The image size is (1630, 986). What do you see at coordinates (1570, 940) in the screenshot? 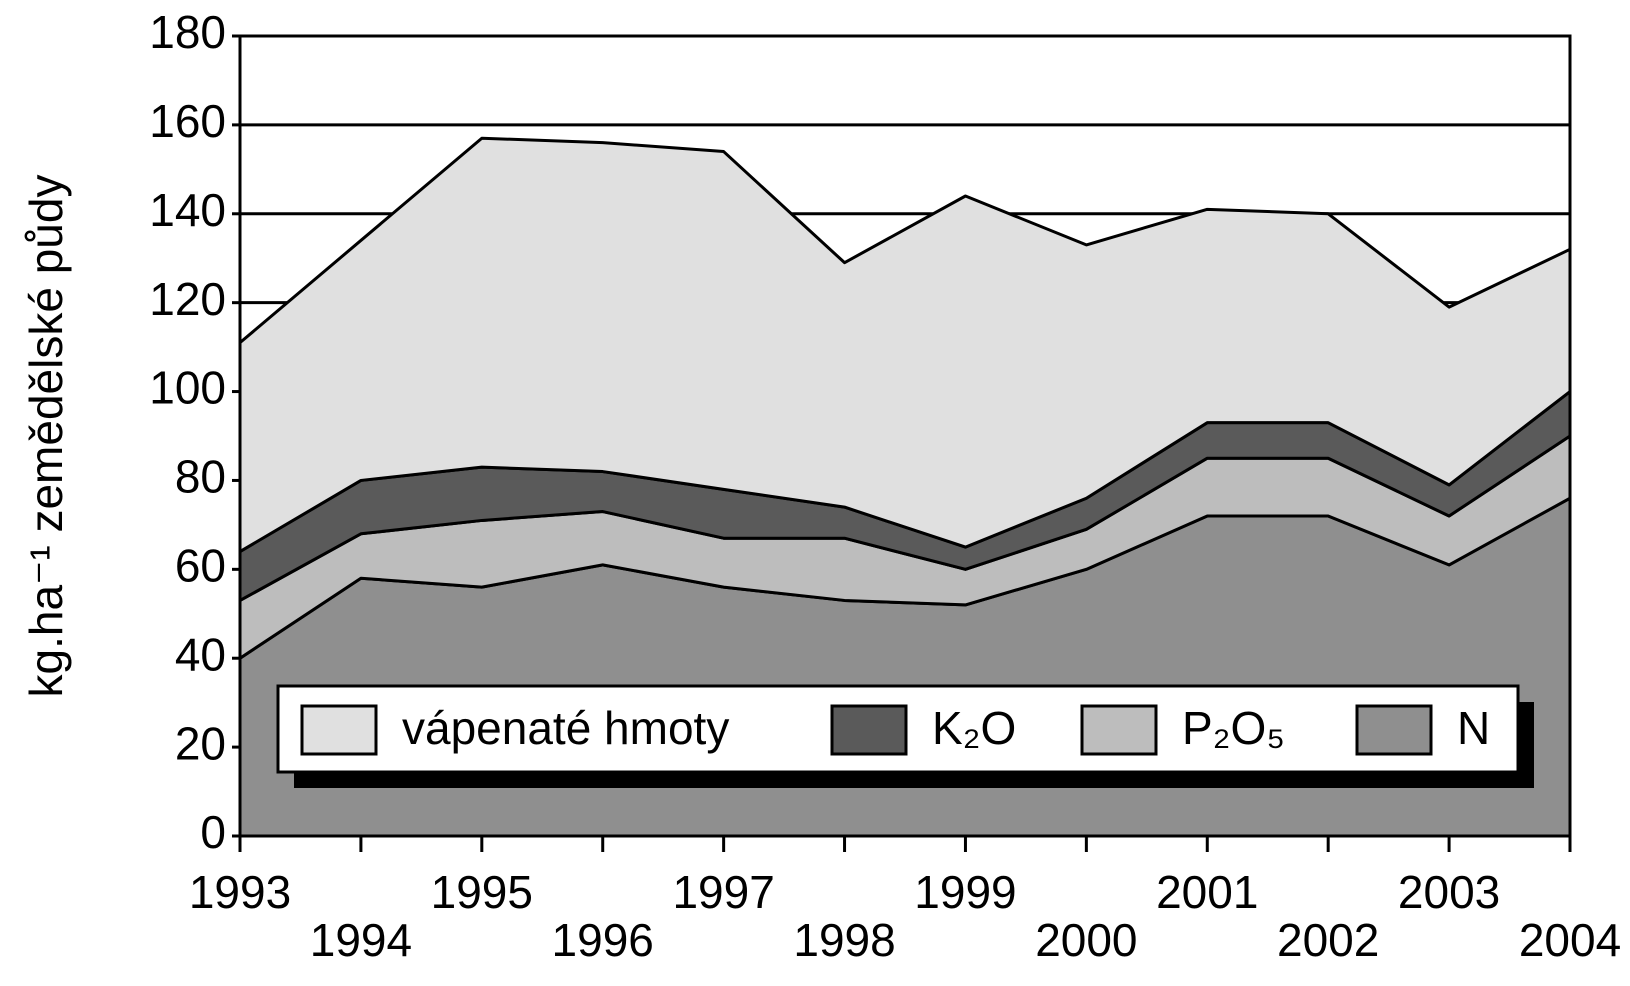
I see `x-tick-label: 2004` at bounding box center [1570, 940].